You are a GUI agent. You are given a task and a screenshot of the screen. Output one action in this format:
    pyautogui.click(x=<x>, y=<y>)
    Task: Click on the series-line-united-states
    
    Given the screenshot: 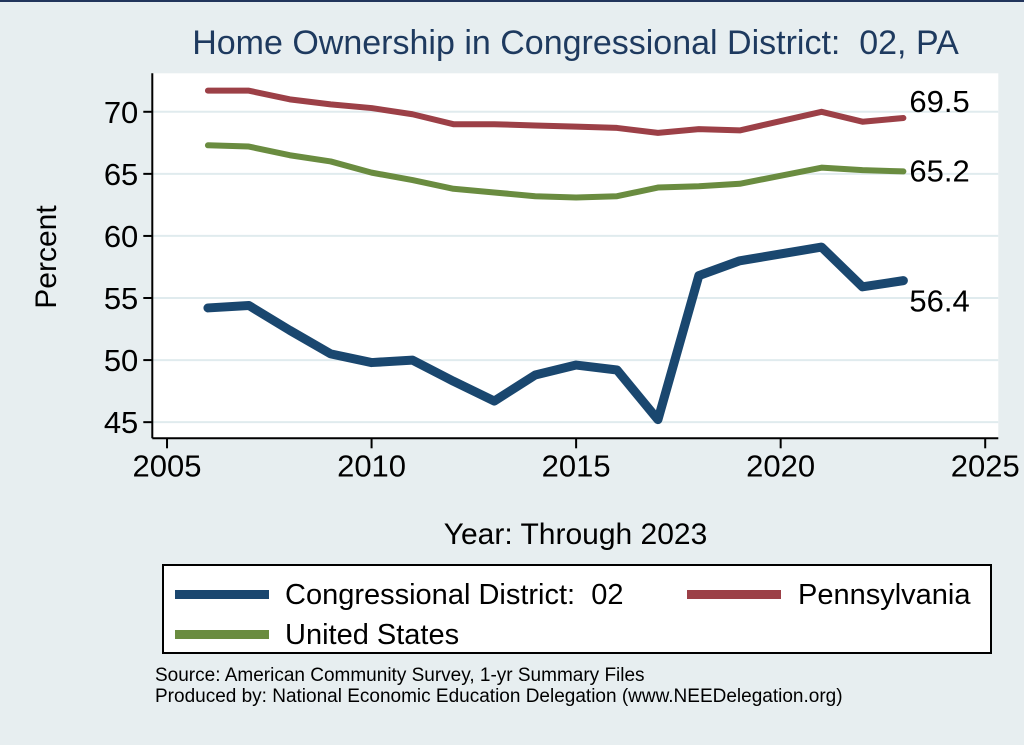 What is the action you would take?
    pyautogui.click(x=555, y=171)
    